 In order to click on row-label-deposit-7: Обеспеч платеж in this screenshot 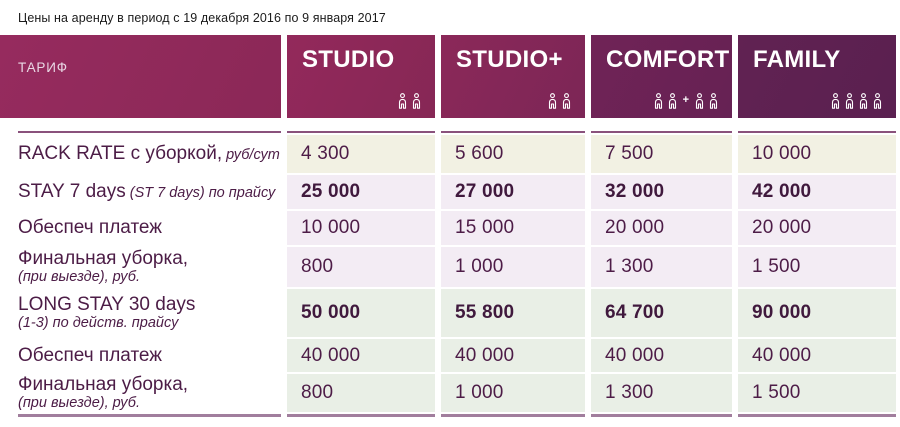, I will do `click(140, 228)`.